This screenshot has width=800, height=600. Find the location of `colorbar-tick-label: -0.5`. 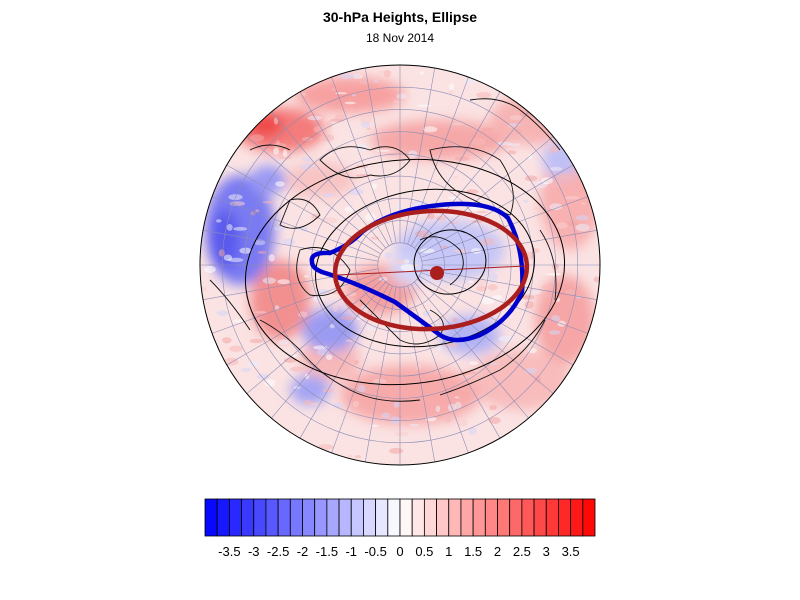

colorbar-tick-label: -0.5 is located at coordinates (375, 551).